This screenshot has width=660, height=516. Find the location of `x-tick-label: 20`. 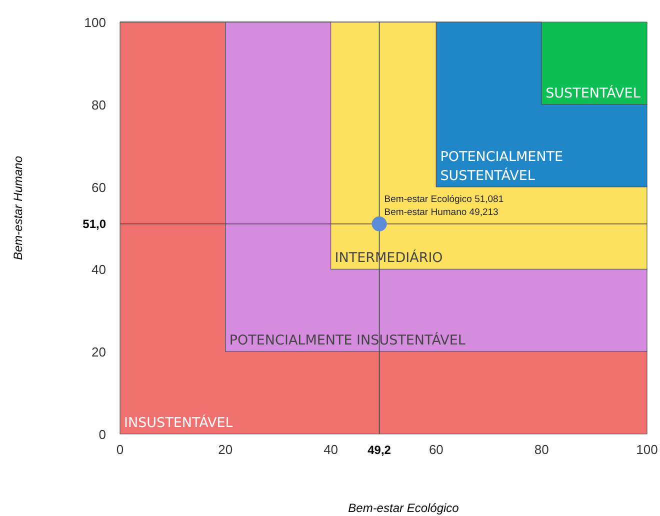

x-tick-label: 20 is located at coordinates (225, 449).